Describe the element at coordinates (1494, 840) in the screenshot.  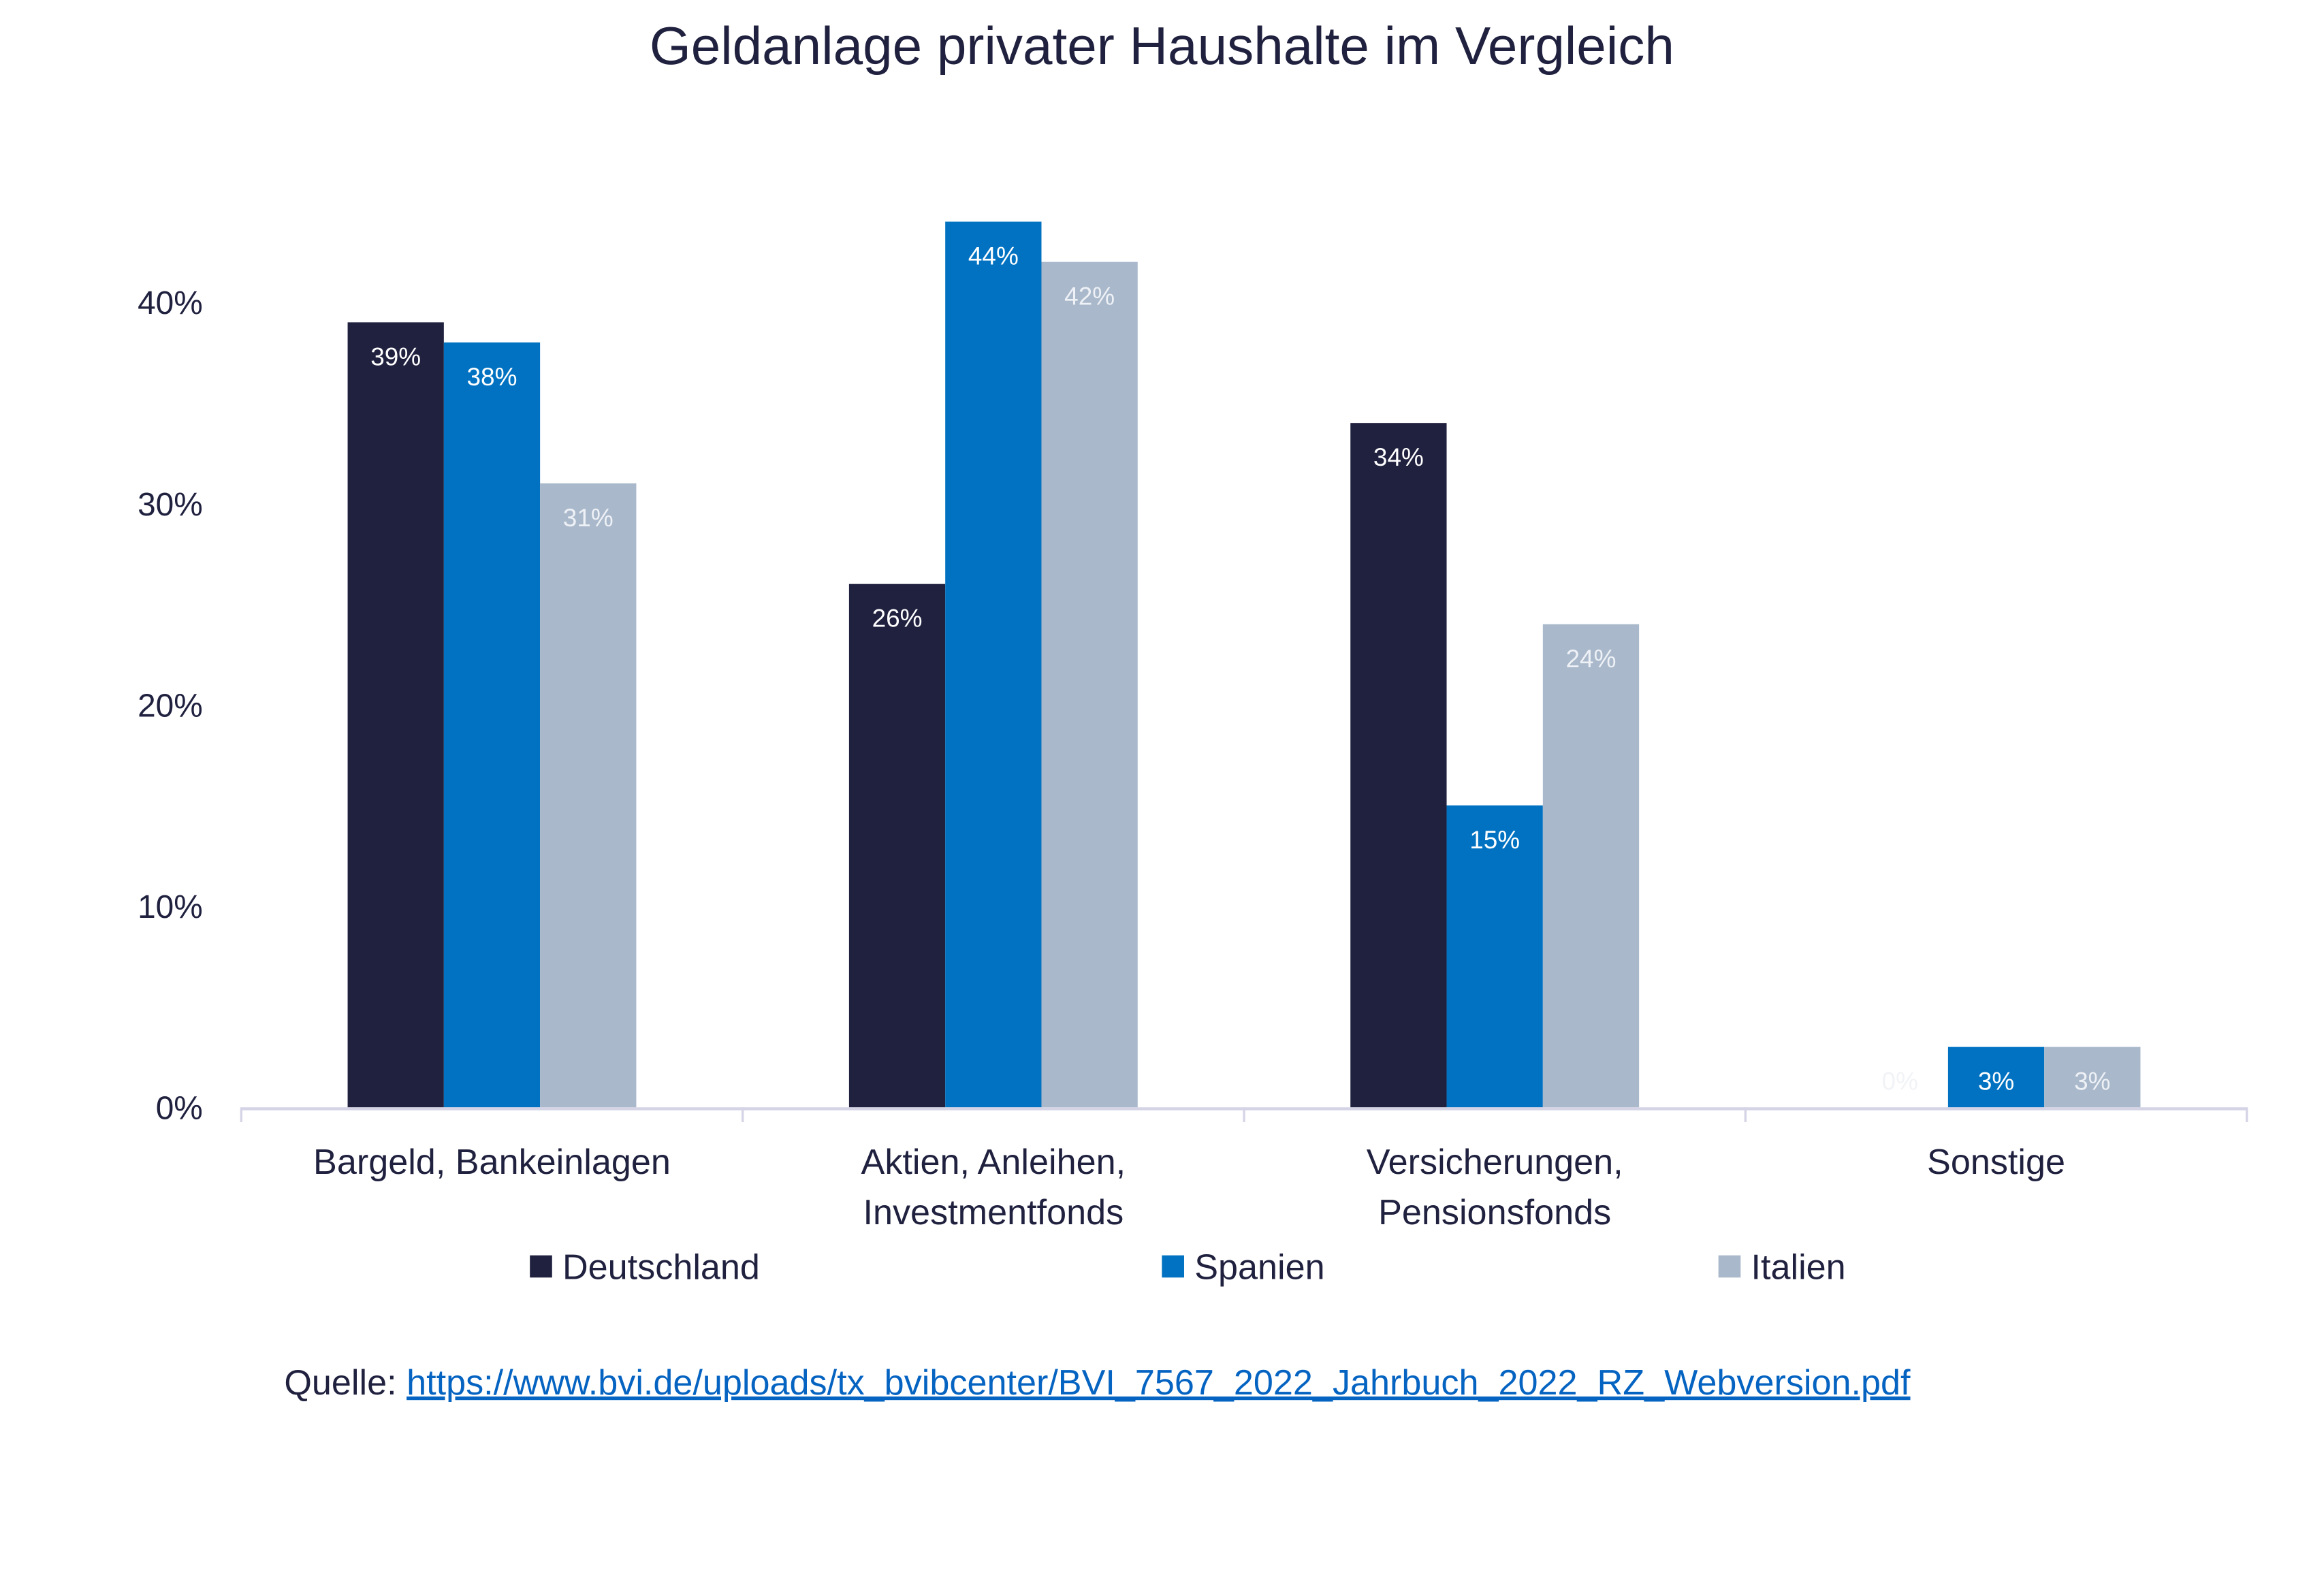
I see `data-label: 15%` at that location.